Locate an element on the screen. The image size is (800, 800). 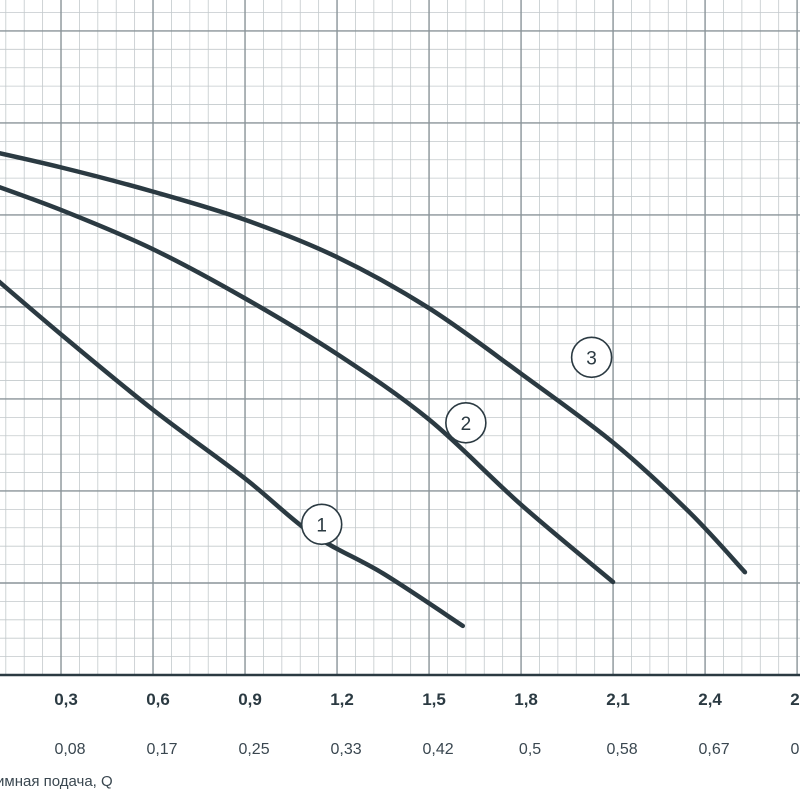
curve-marker-label-2: 2 is located at coordinates (466, 424).